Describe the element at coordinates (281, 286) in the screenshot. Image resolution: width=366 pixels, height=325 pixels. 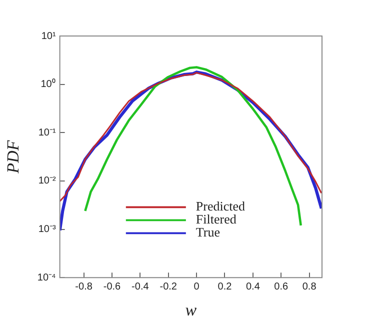
I see `x-tick-label: 0.6` at that location.